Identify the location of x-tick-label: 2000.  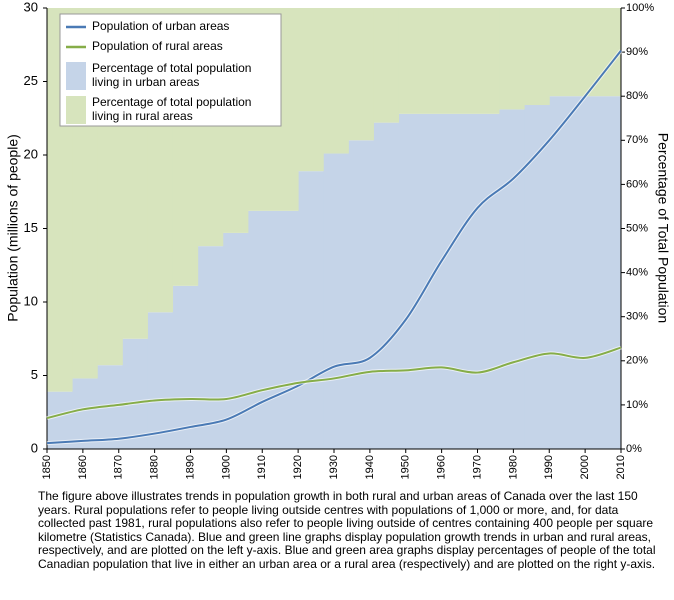
(585, 467).